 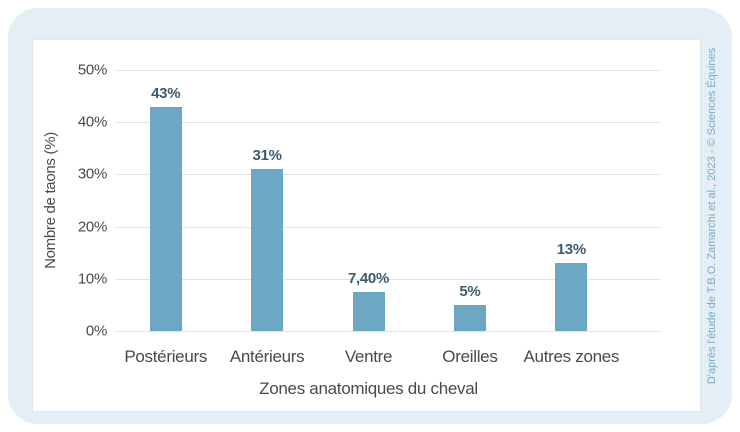 What do you see at coordinates (267, 356) in the screenshot?
I see `category-label-anterieurs: Antérieurs` at bounding box center [267, 356].